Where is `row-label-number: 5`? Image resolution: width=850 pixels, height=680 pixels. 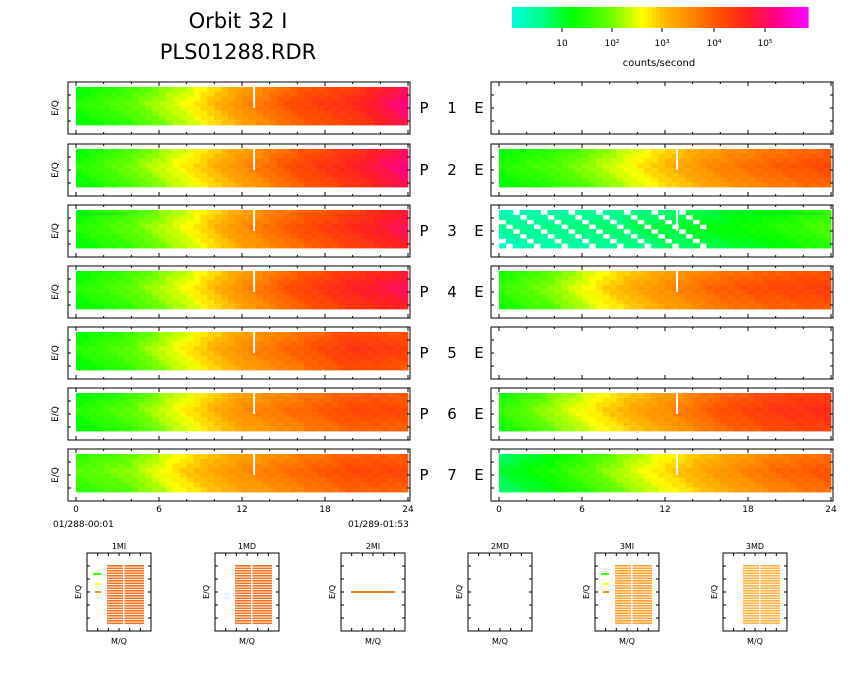 row-label-number: 5 is located at coordinates (452, 353).